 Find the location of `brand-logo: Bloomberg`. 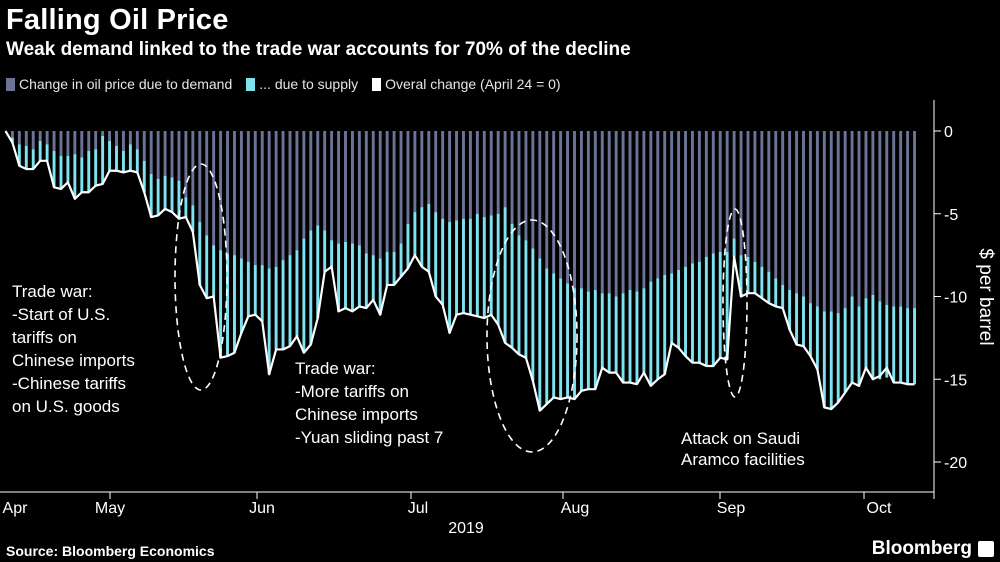

brand-logo: Bloomberg is located at coordinates (921, 548).